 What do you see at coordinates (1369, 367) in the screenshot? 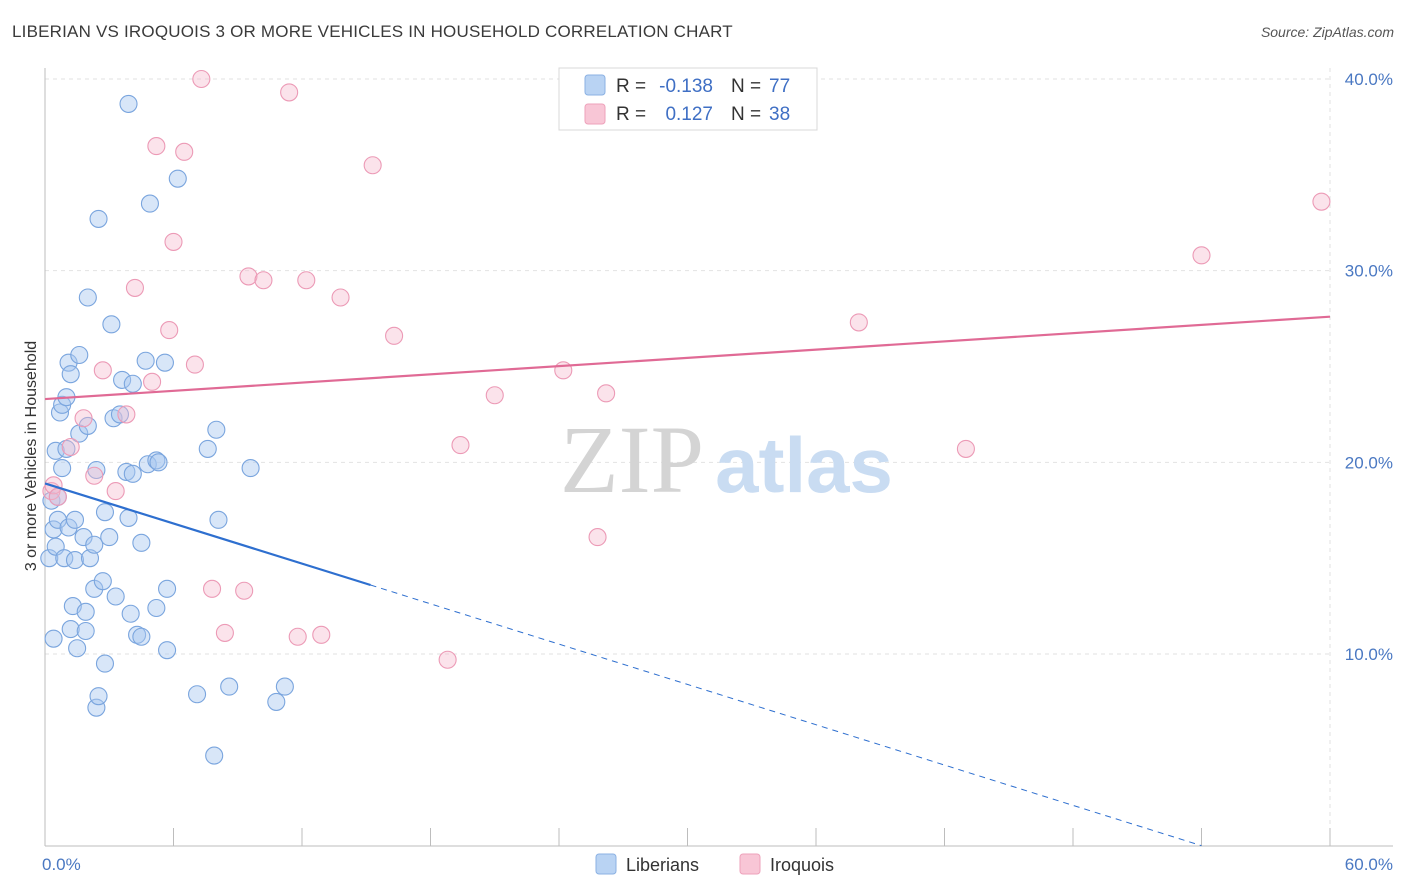
I see `y-tick-labels: 10.0% 20.0% 30.0% 40.0%` at bounding box center [1369, 367].